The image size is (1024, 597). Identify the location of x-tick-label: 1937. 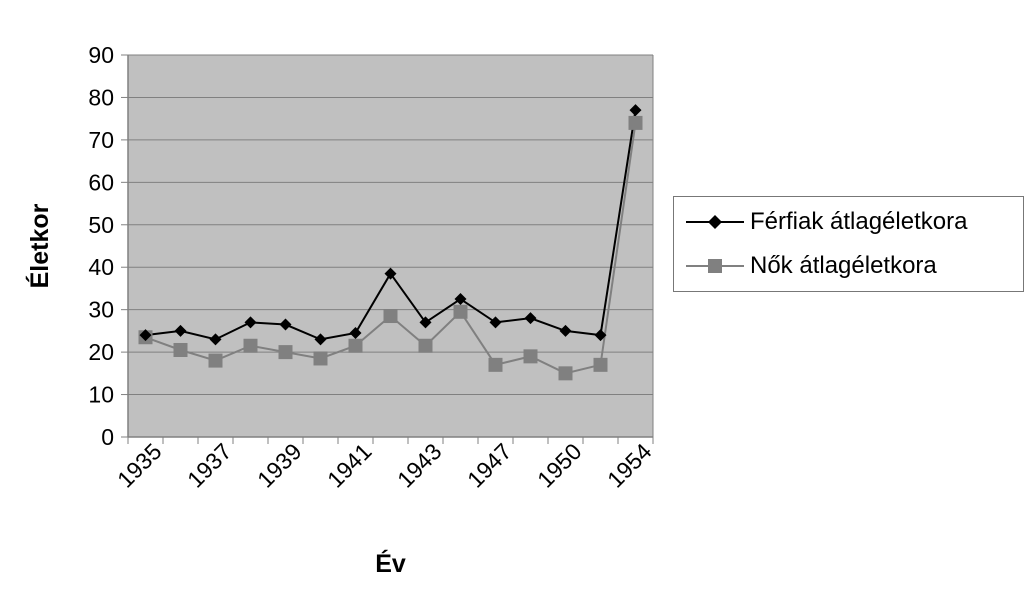
(209, 465).